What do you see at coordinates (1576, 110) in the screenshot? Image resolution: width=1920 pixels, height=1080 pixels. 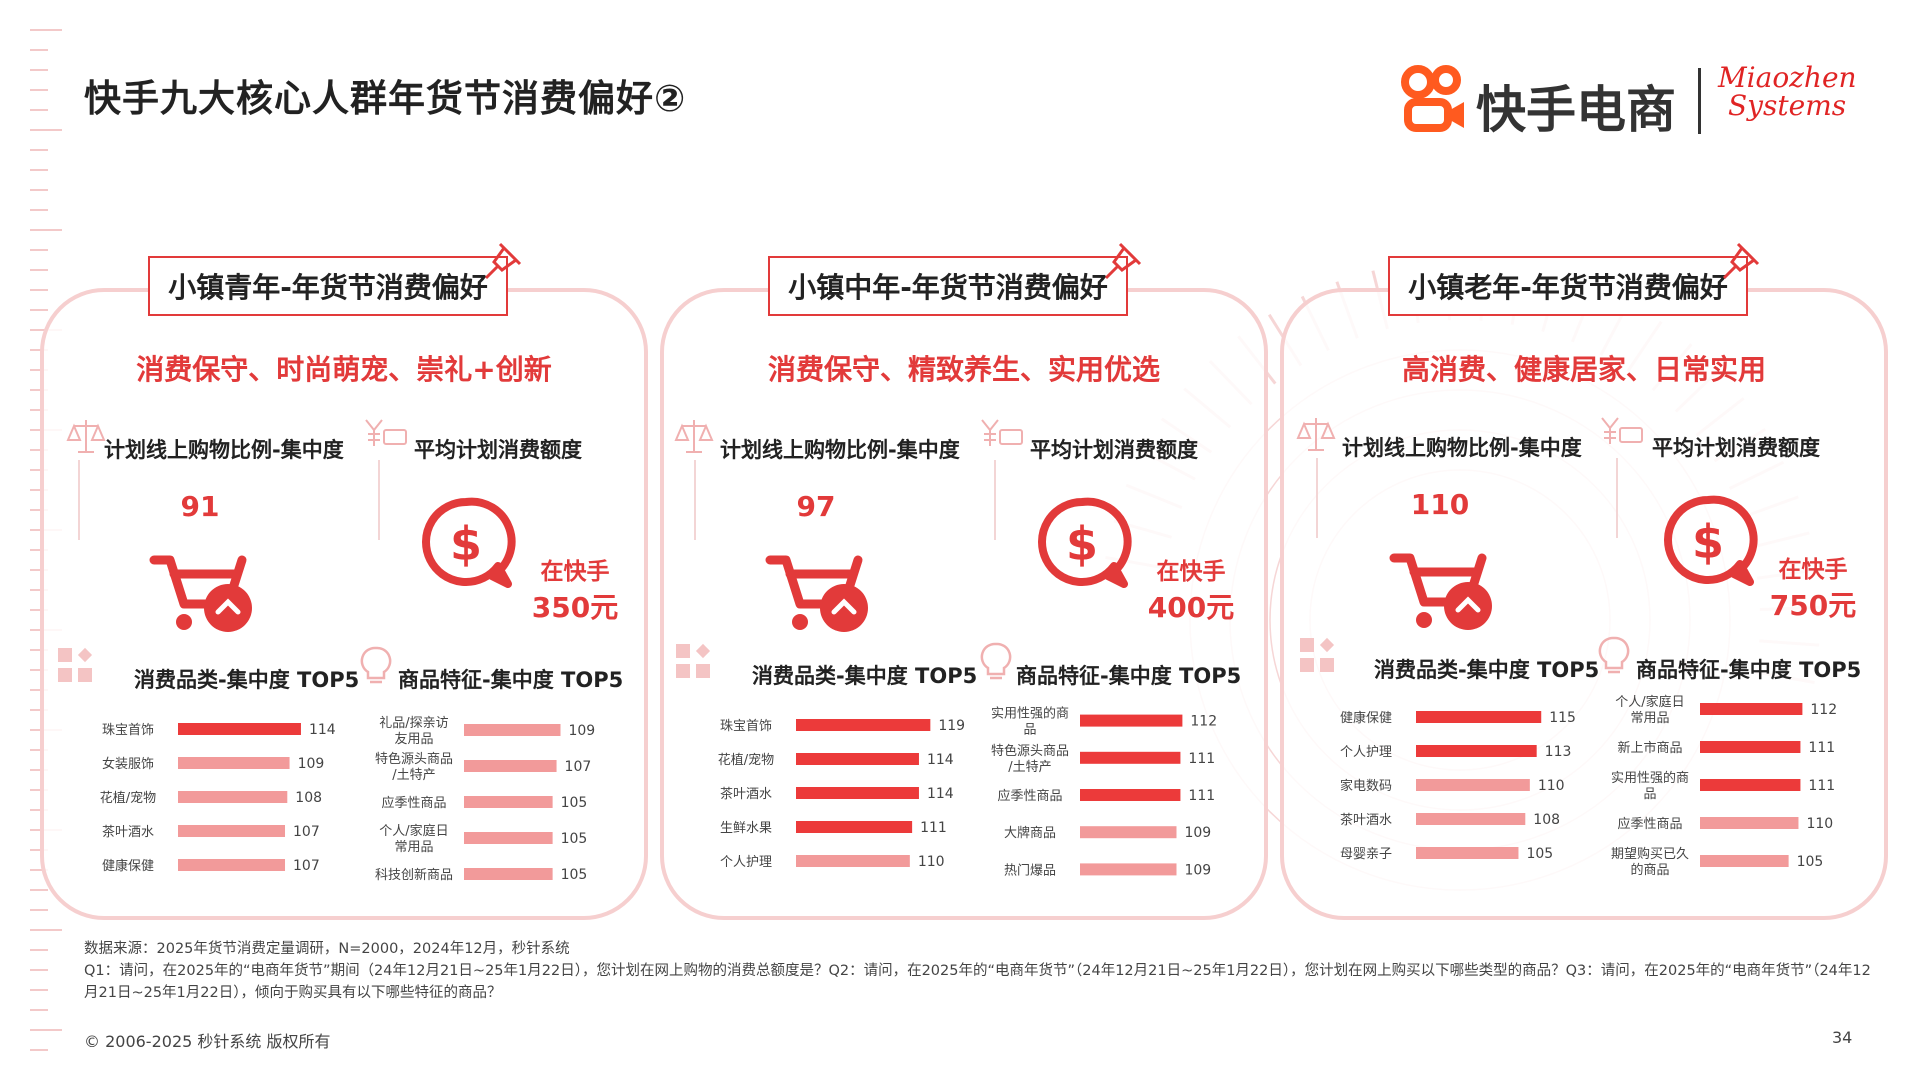 I see `brand-kuaishou-text: 快手电商` at bounding box center [1576, 110].